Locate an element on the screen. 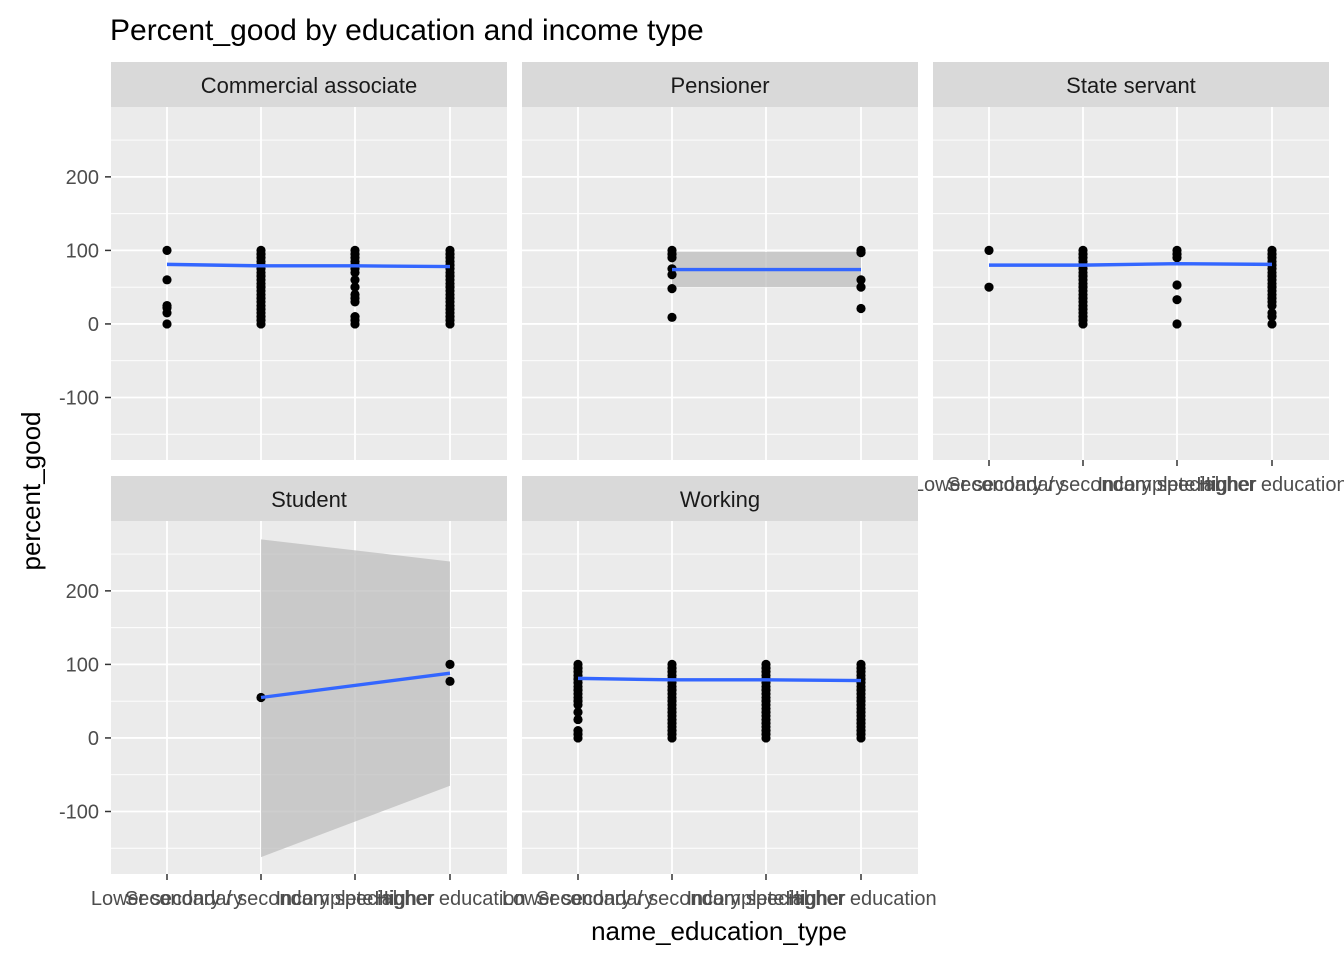  confidence-band is located at coordinates (355, 698).